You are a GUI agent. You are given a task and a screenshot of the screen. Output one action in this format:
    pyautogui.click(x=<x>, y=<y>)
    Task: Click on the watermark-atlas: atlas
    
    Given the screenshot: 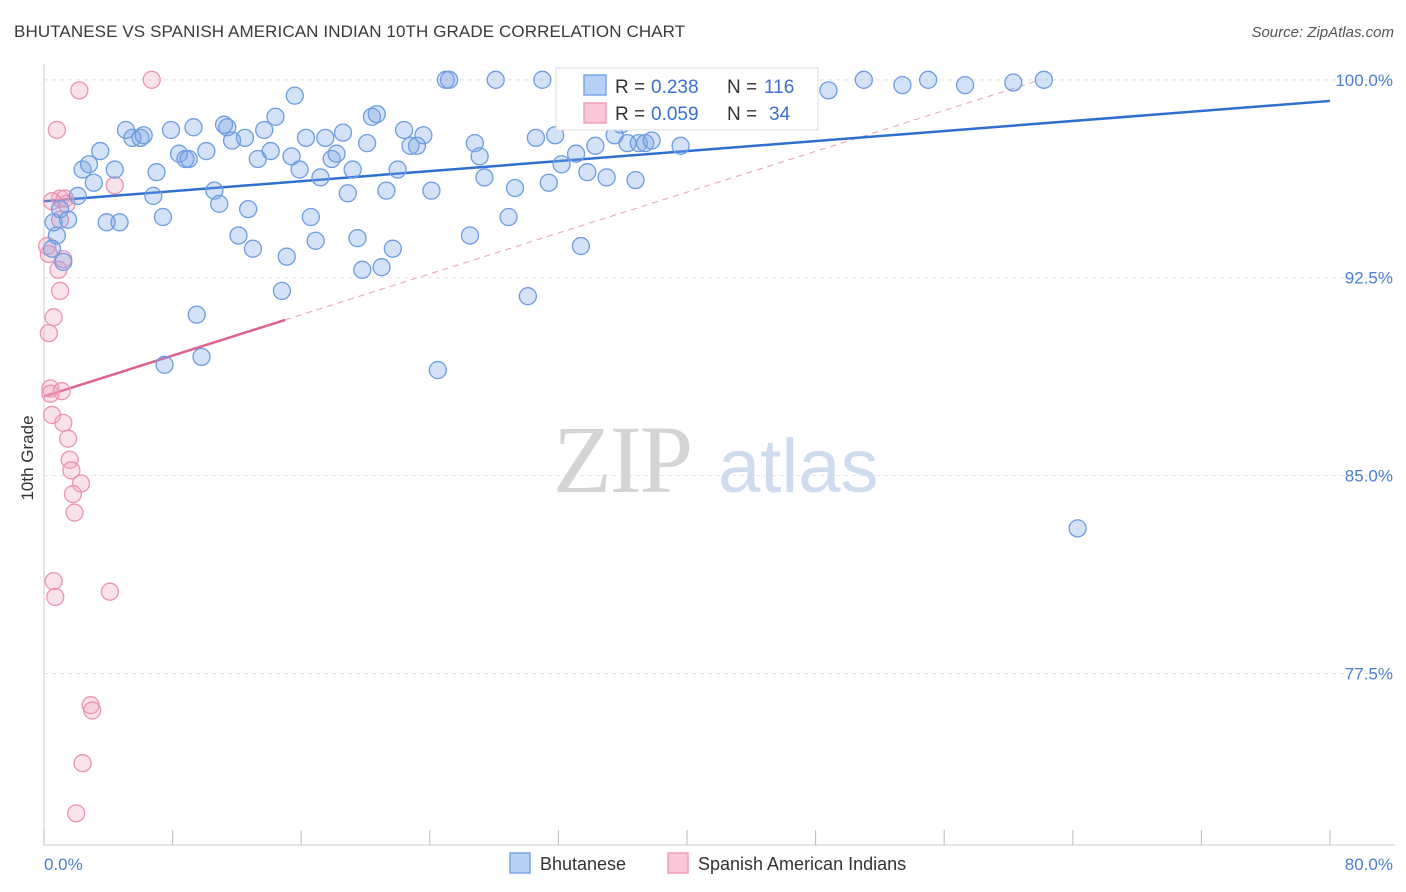 What is the action you would take?
    pyautogui.click(x=798, y=466)
    